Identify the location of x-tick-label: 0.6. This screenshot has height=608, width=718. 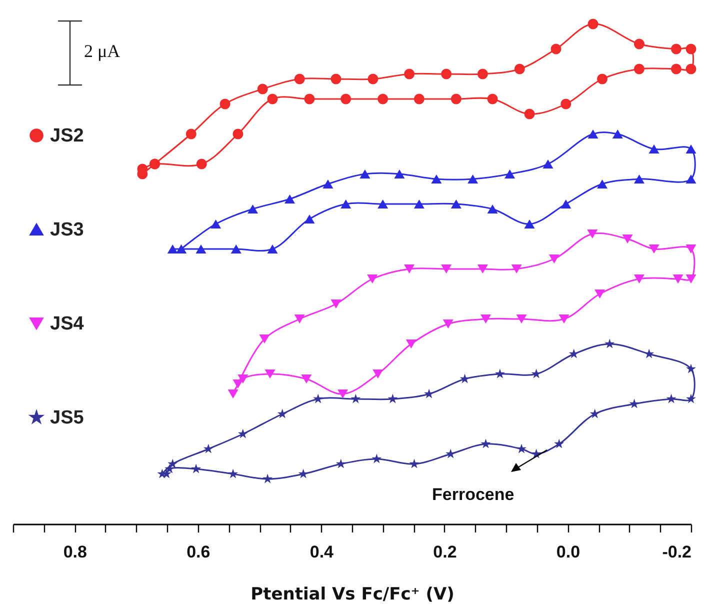
(198, 552).